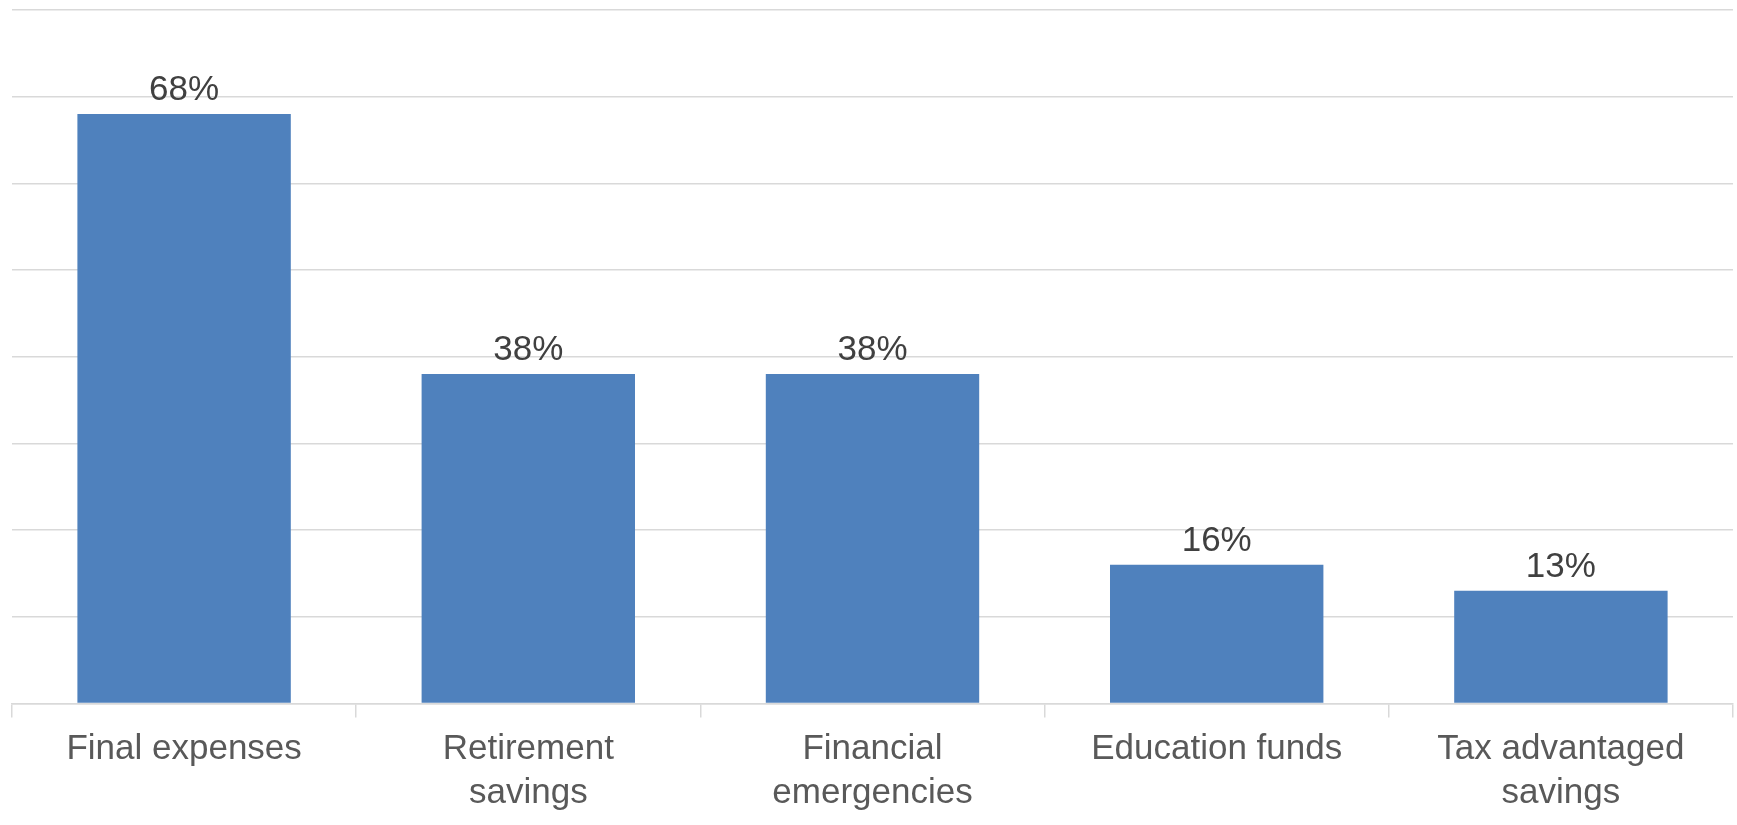 The width and height of the screenshot is (1737, 825). What do you see at coordinates (184, 747) in the screenshot?
I see `x-tick-label: Final expenses` at bounding box center [184, 747].